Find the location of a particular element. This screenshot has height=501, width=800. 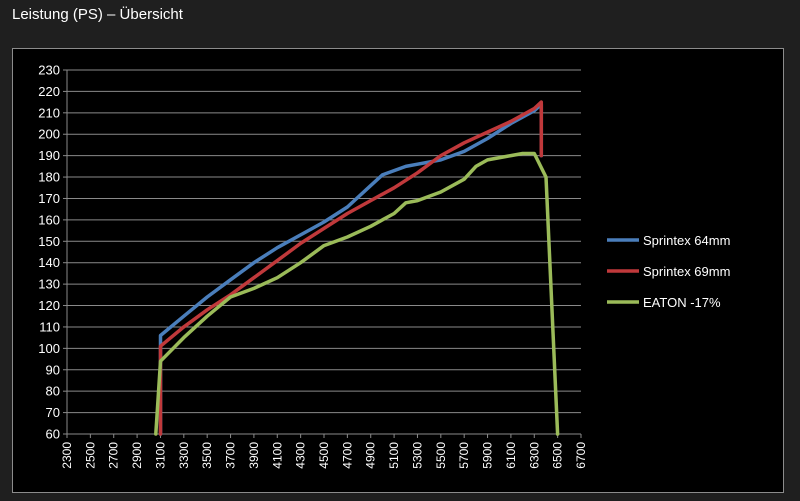

x-tick-label: 4300 is located at coordinates (301, 455).